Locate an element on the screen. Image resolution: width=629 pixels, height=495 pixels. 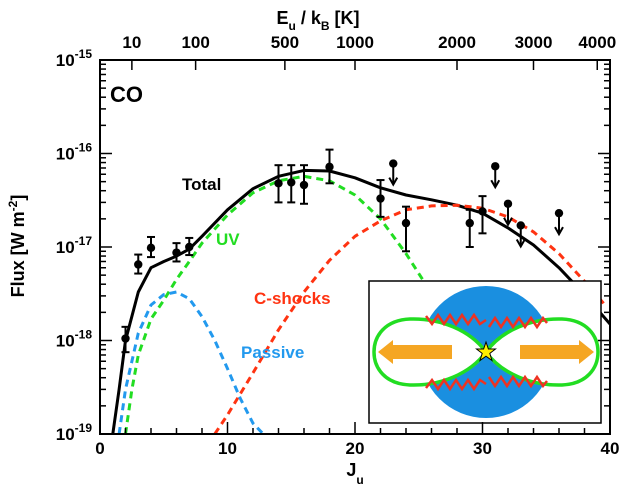
top-axis-title: Eu / kB [K] is located at coordinates (317, 20).